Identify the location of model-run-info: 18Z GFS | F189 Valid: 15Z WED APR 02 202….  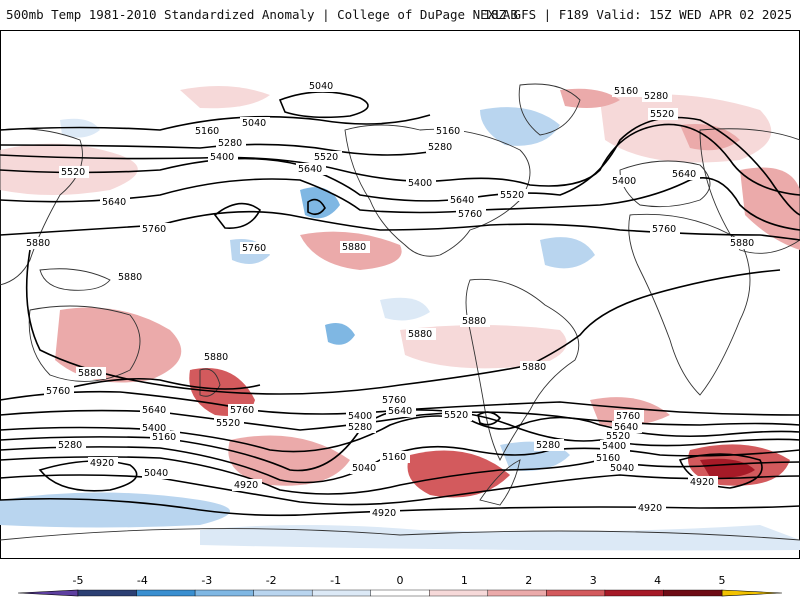
(637, 14).